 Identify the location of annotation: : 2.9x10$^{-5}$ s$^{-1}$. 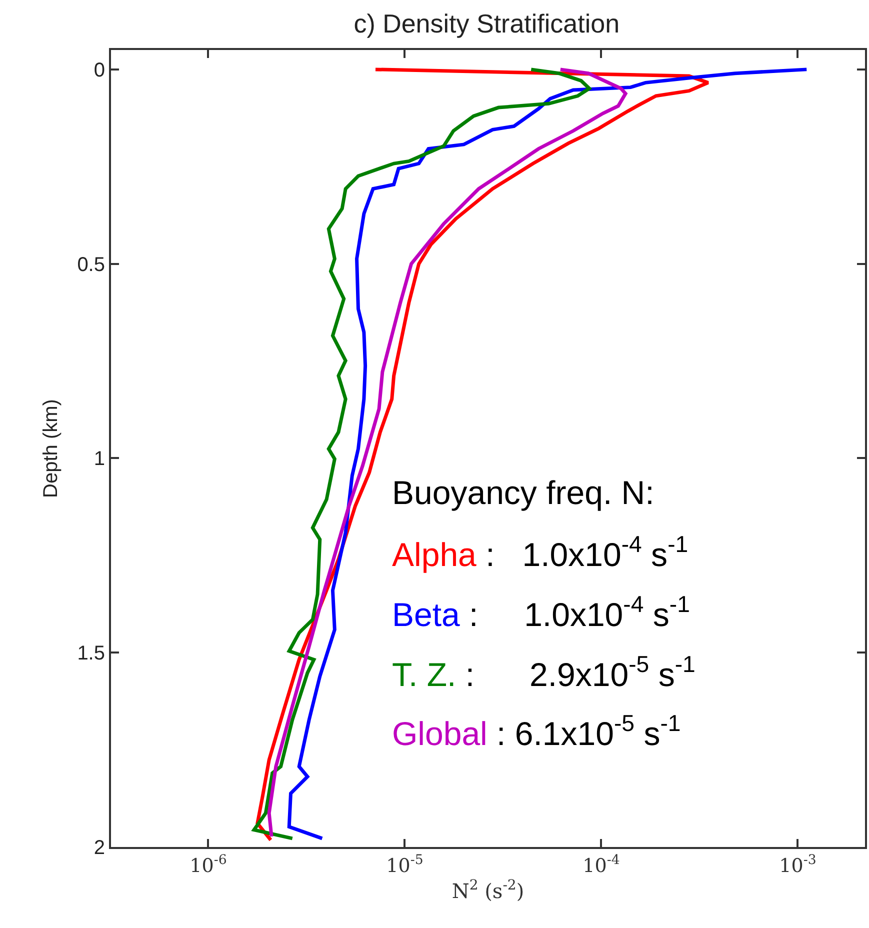
(580, 672).